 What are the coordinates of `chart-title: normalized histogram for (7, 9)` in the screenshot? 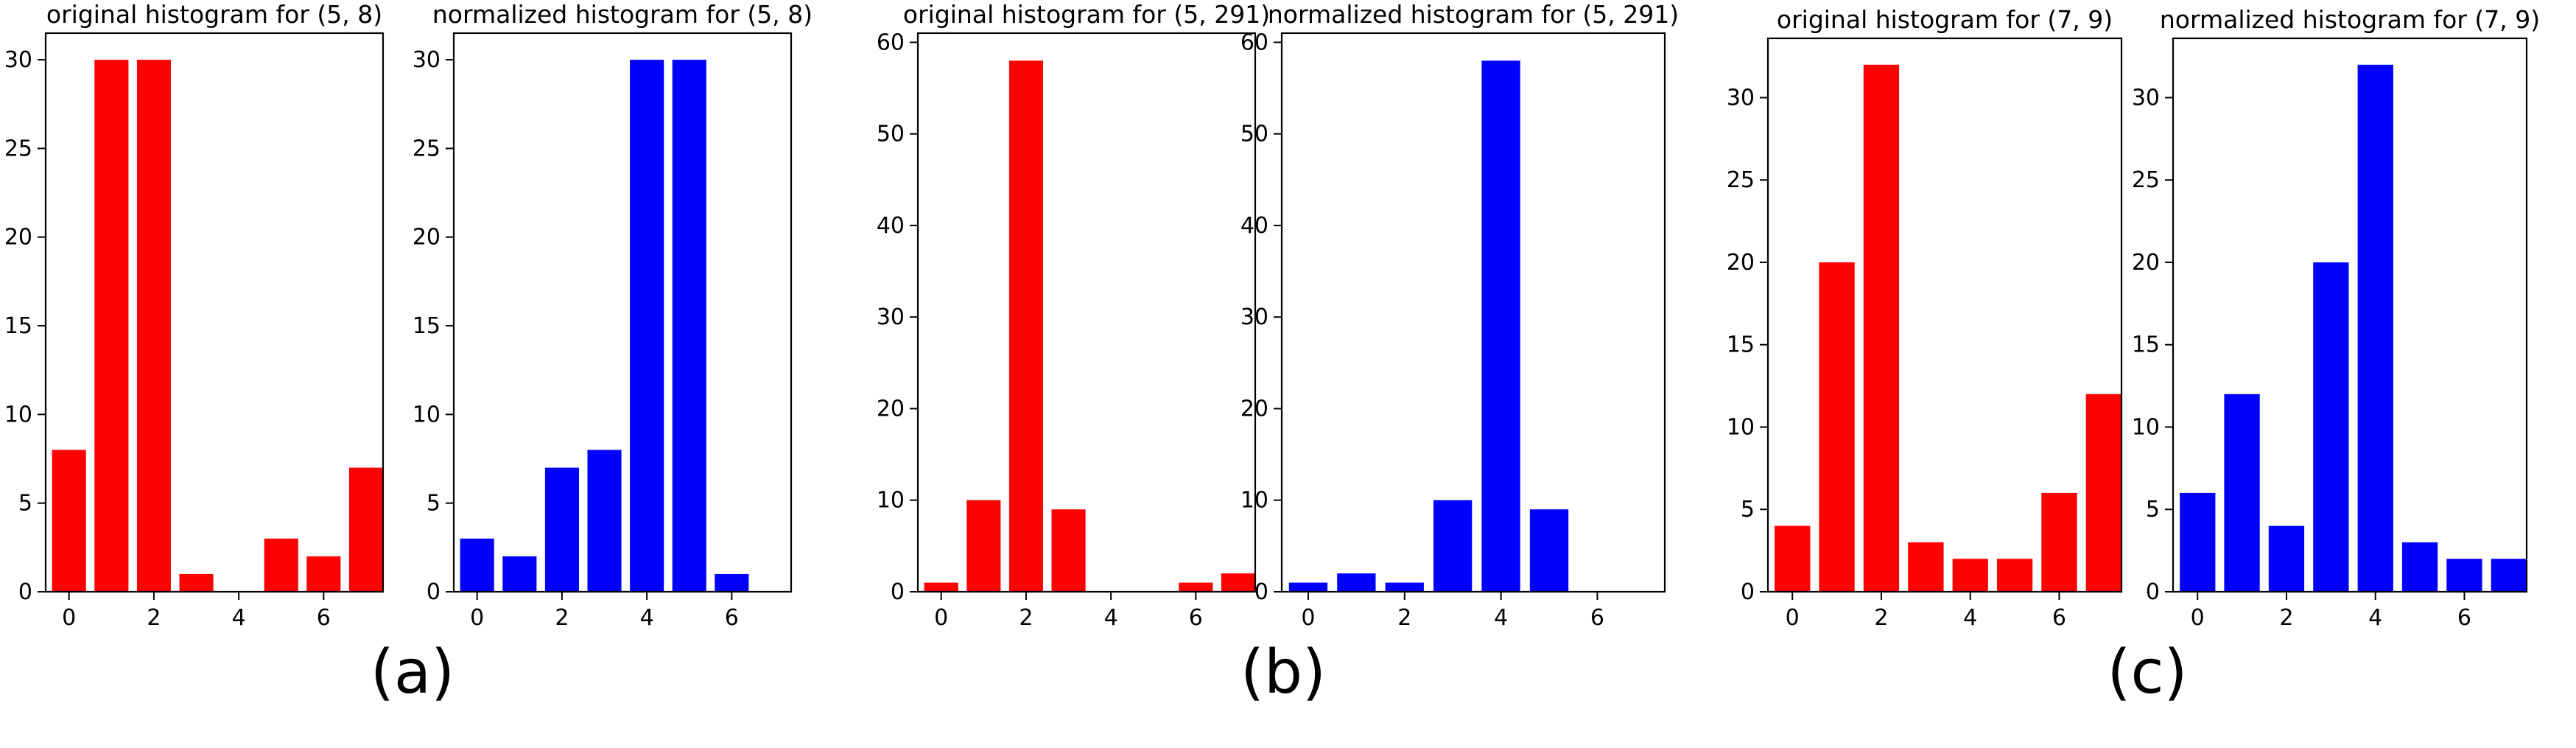 It's located at (2350, 19).